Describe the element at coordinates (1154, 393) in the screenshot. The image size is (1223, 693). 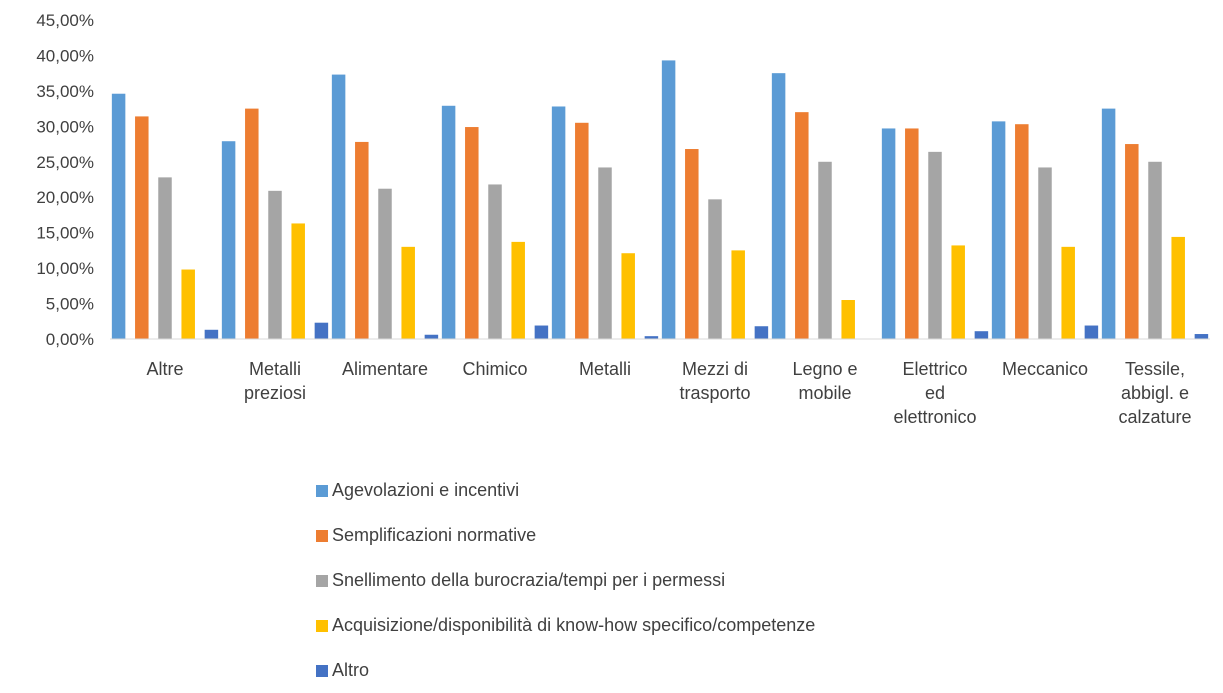
I see `x-category-label: Tessile, abbigl. e calzature` at that location.